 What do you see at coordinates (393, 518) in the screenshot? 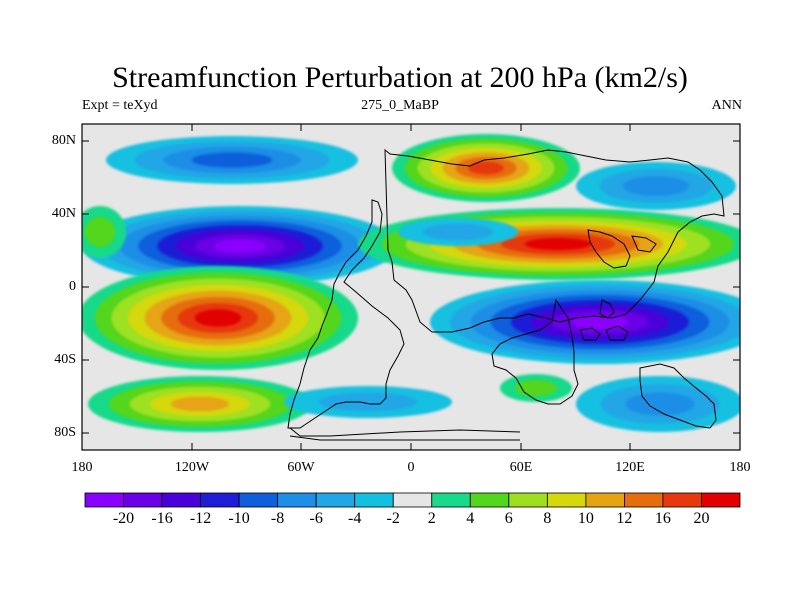
I see `colorbar-label: -2` at bounding box center [393, 518].